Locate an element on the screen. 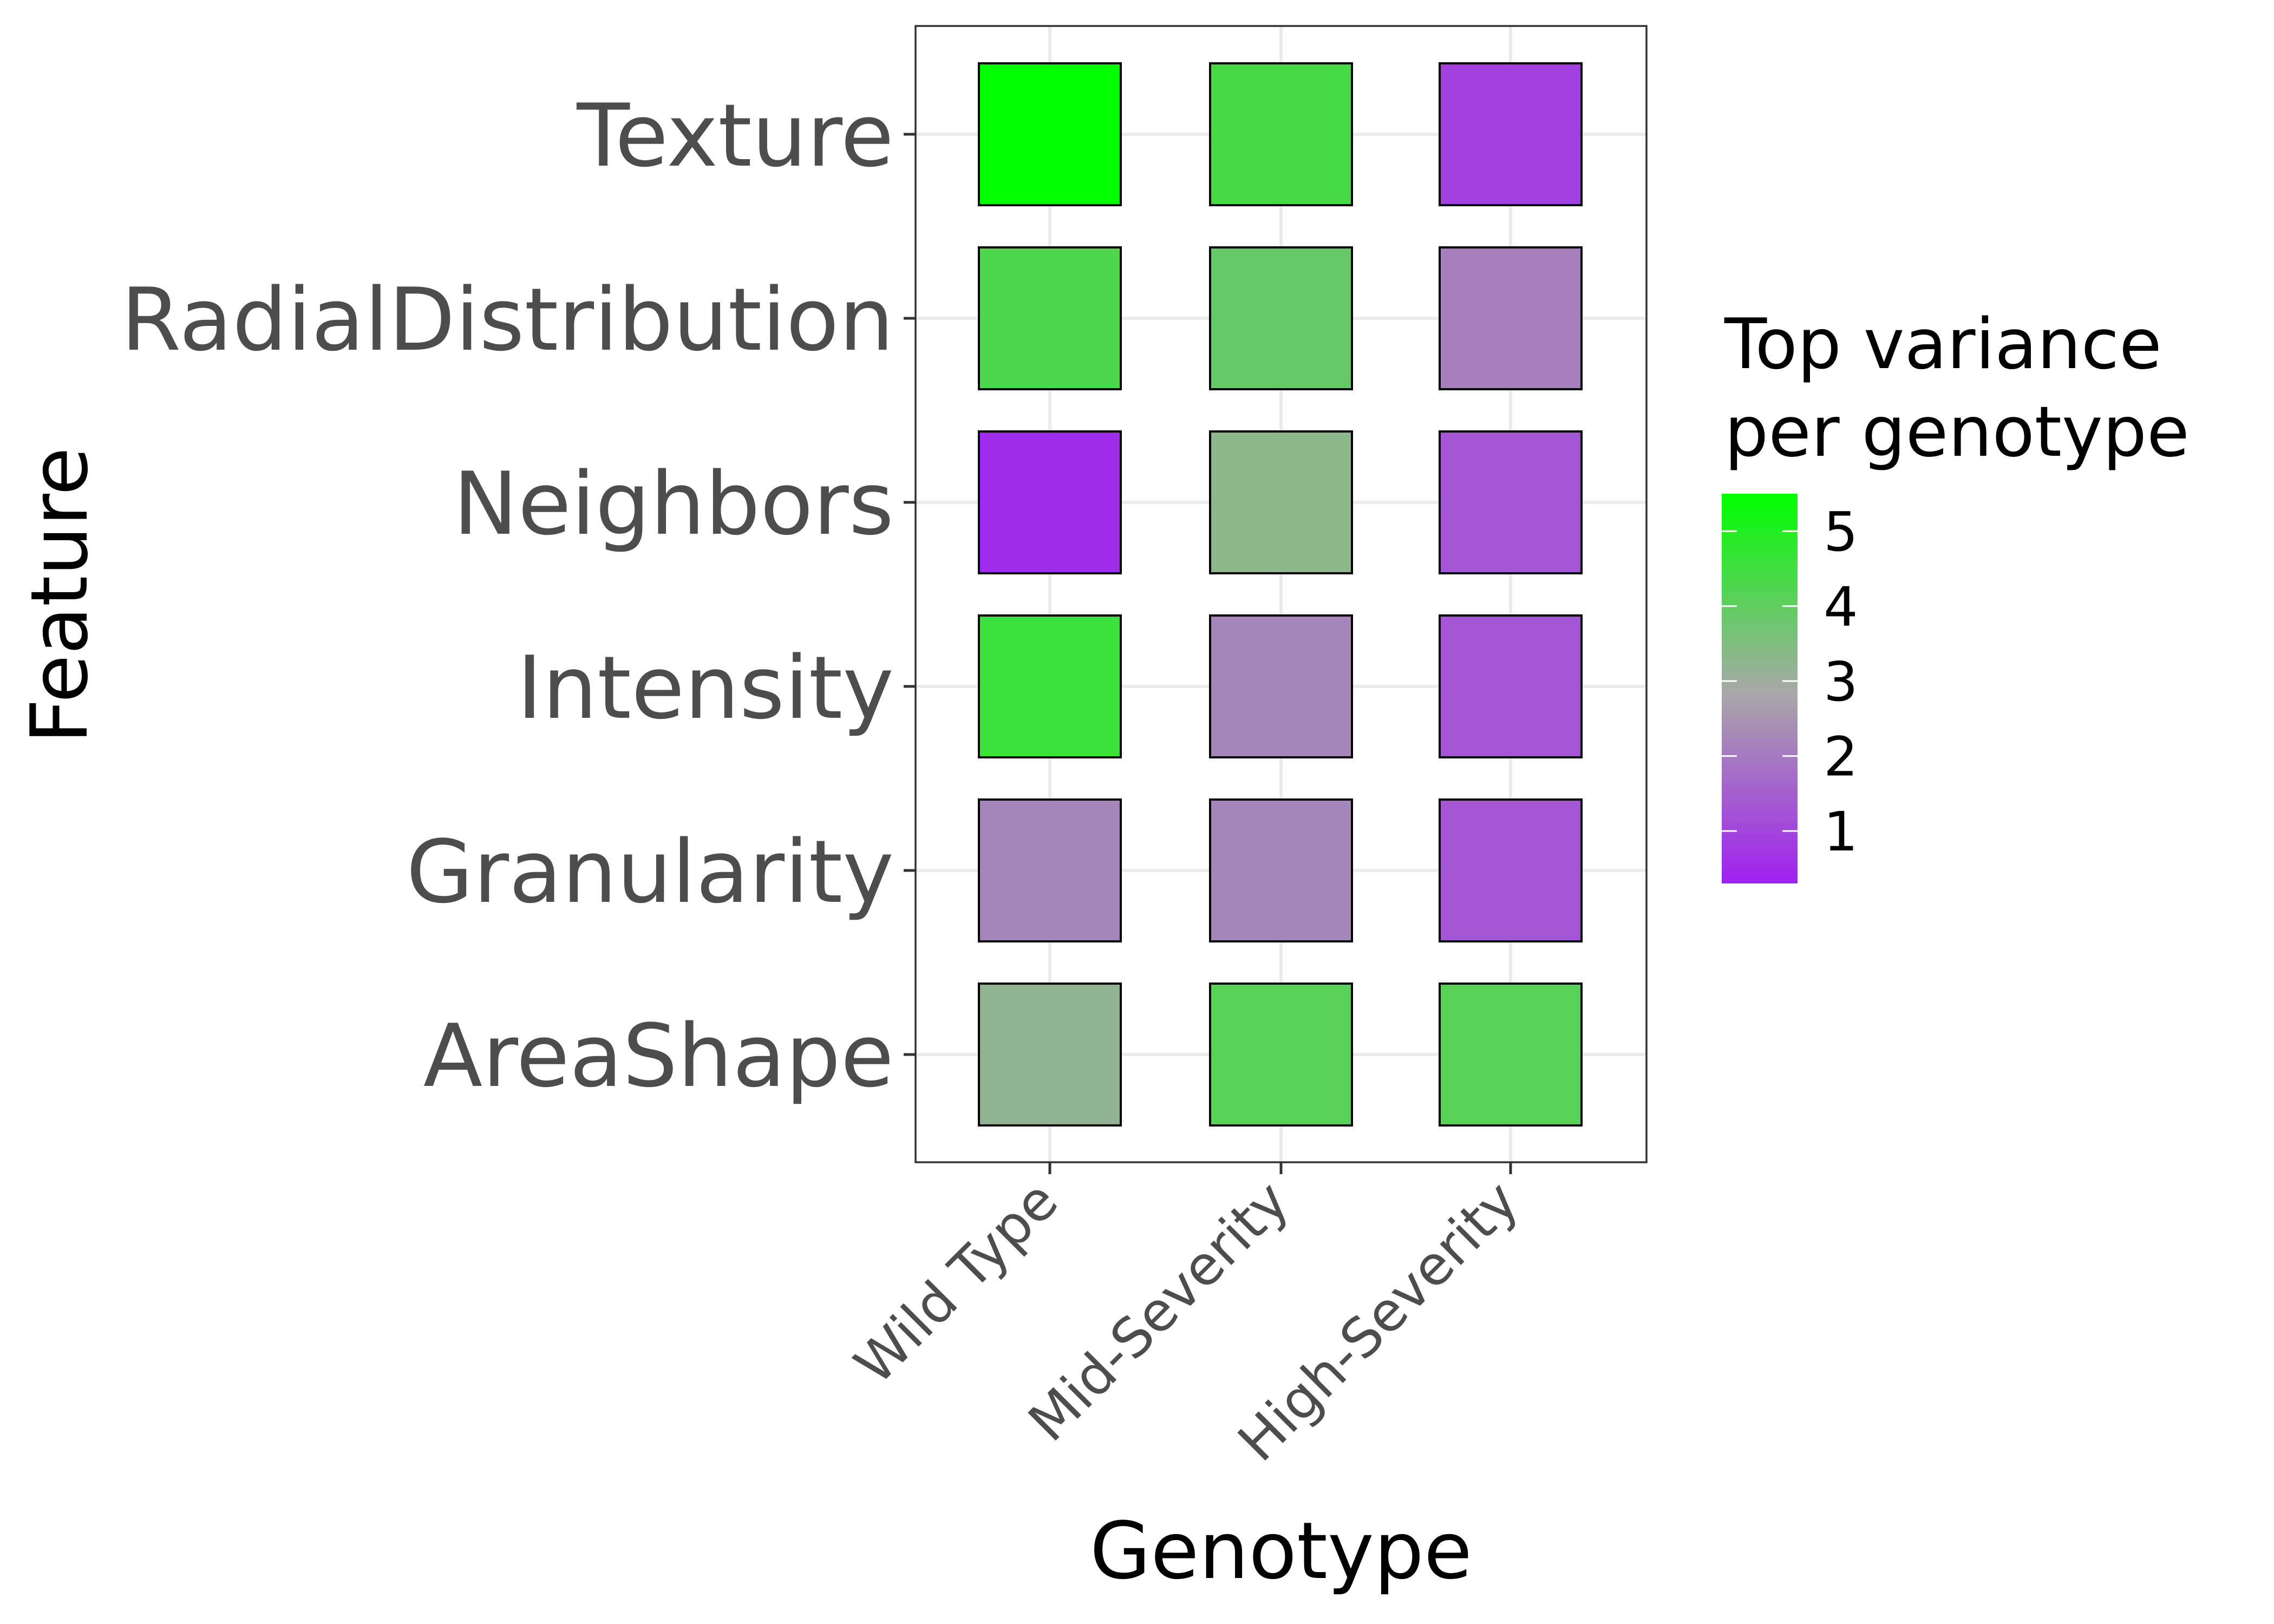 The width and height of the screenshot is (2274, 1624). y-tick-label: Neighbors is located at coordinates (674, 503).